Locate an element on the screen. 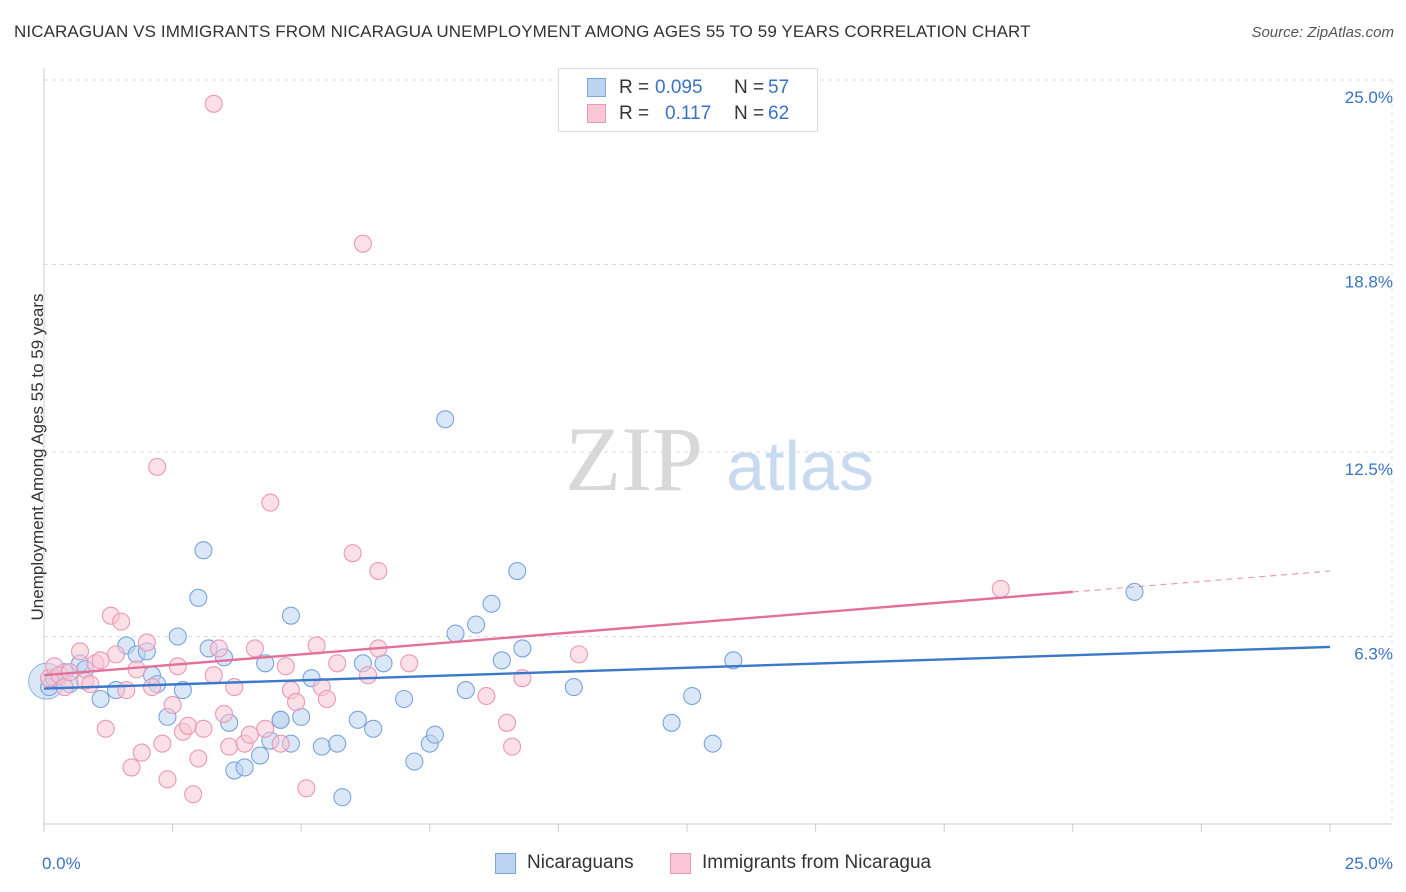 The image size is (1406, 892). legend-r-value: 0.095 is located at coordinates (679, 87).